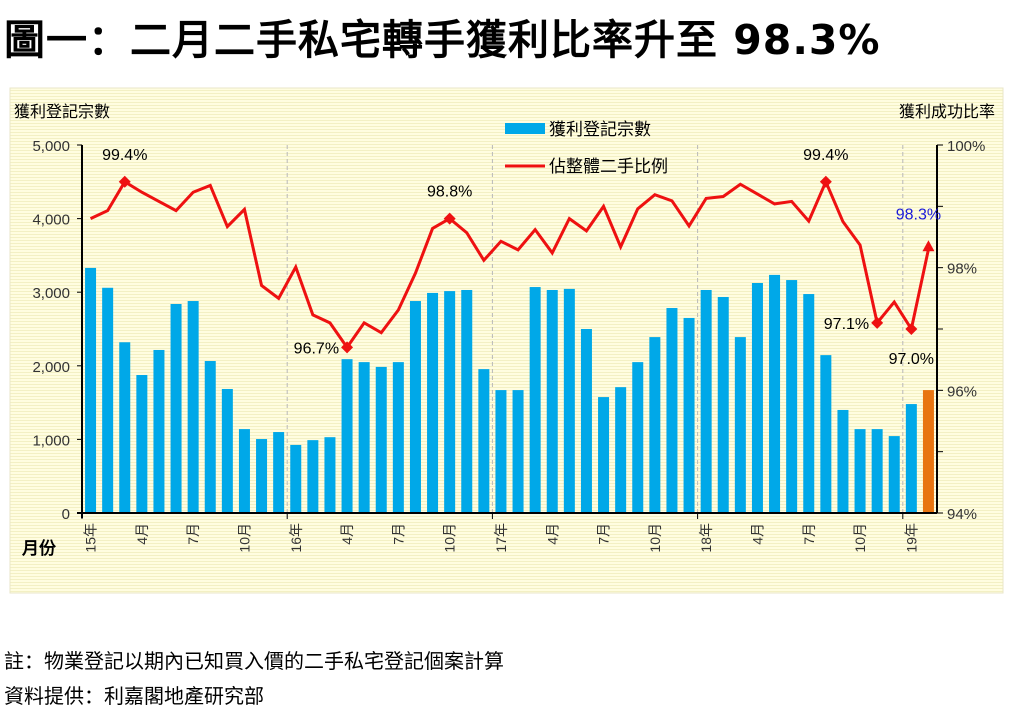  I want to click on legend-line-label: 佔整體二手比例, so click(608, 166).